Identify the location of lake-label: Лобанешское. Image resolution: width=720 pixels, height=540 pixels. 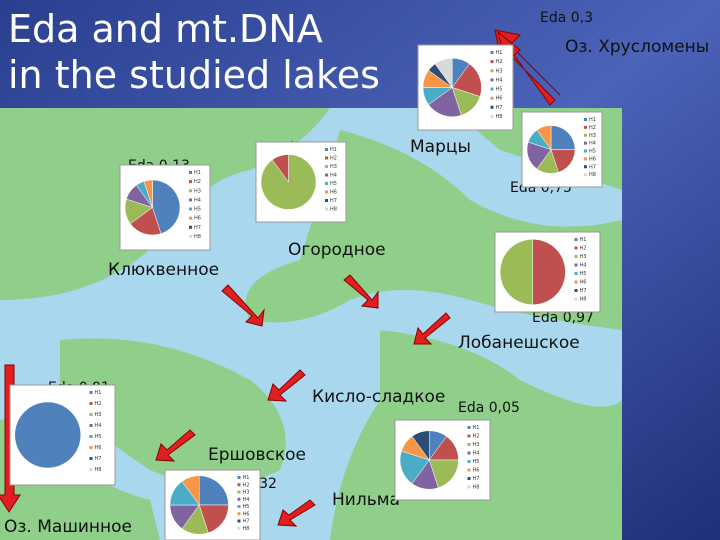
(519, 343).